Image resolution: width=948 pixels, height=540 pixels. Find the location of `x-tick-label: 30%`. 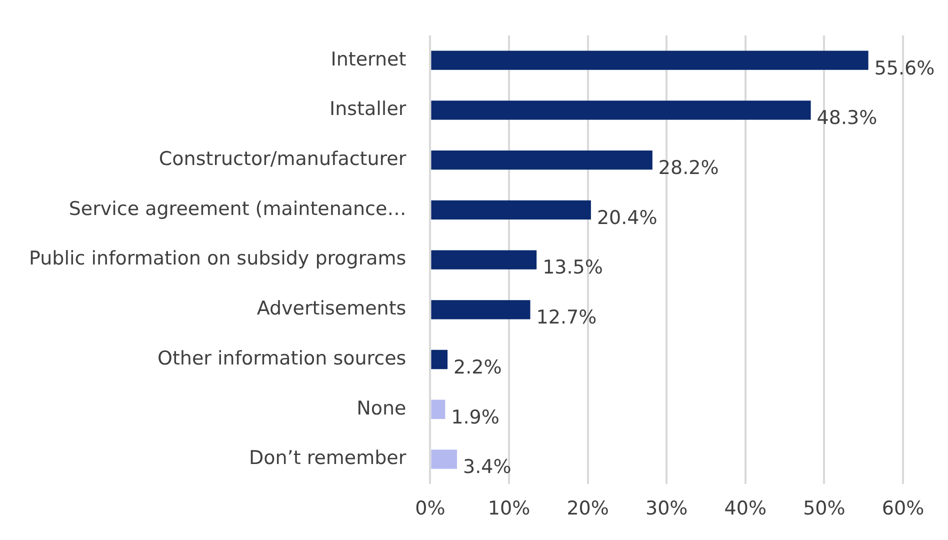

x-tick-label: 30% is located at coordinates (666, 509).